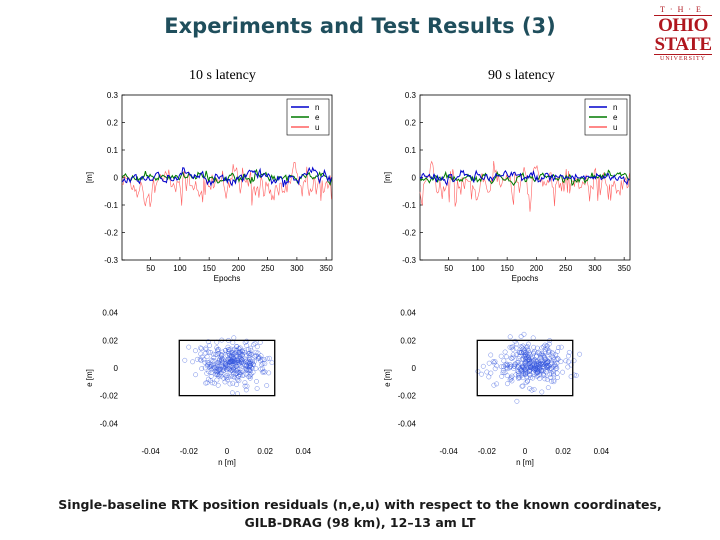 The image size is (720, 540). What do you see at coordinates (409, 233) in the screenshot?
I see `y-tick-label: -0.2` at bounding box center [409, 233].